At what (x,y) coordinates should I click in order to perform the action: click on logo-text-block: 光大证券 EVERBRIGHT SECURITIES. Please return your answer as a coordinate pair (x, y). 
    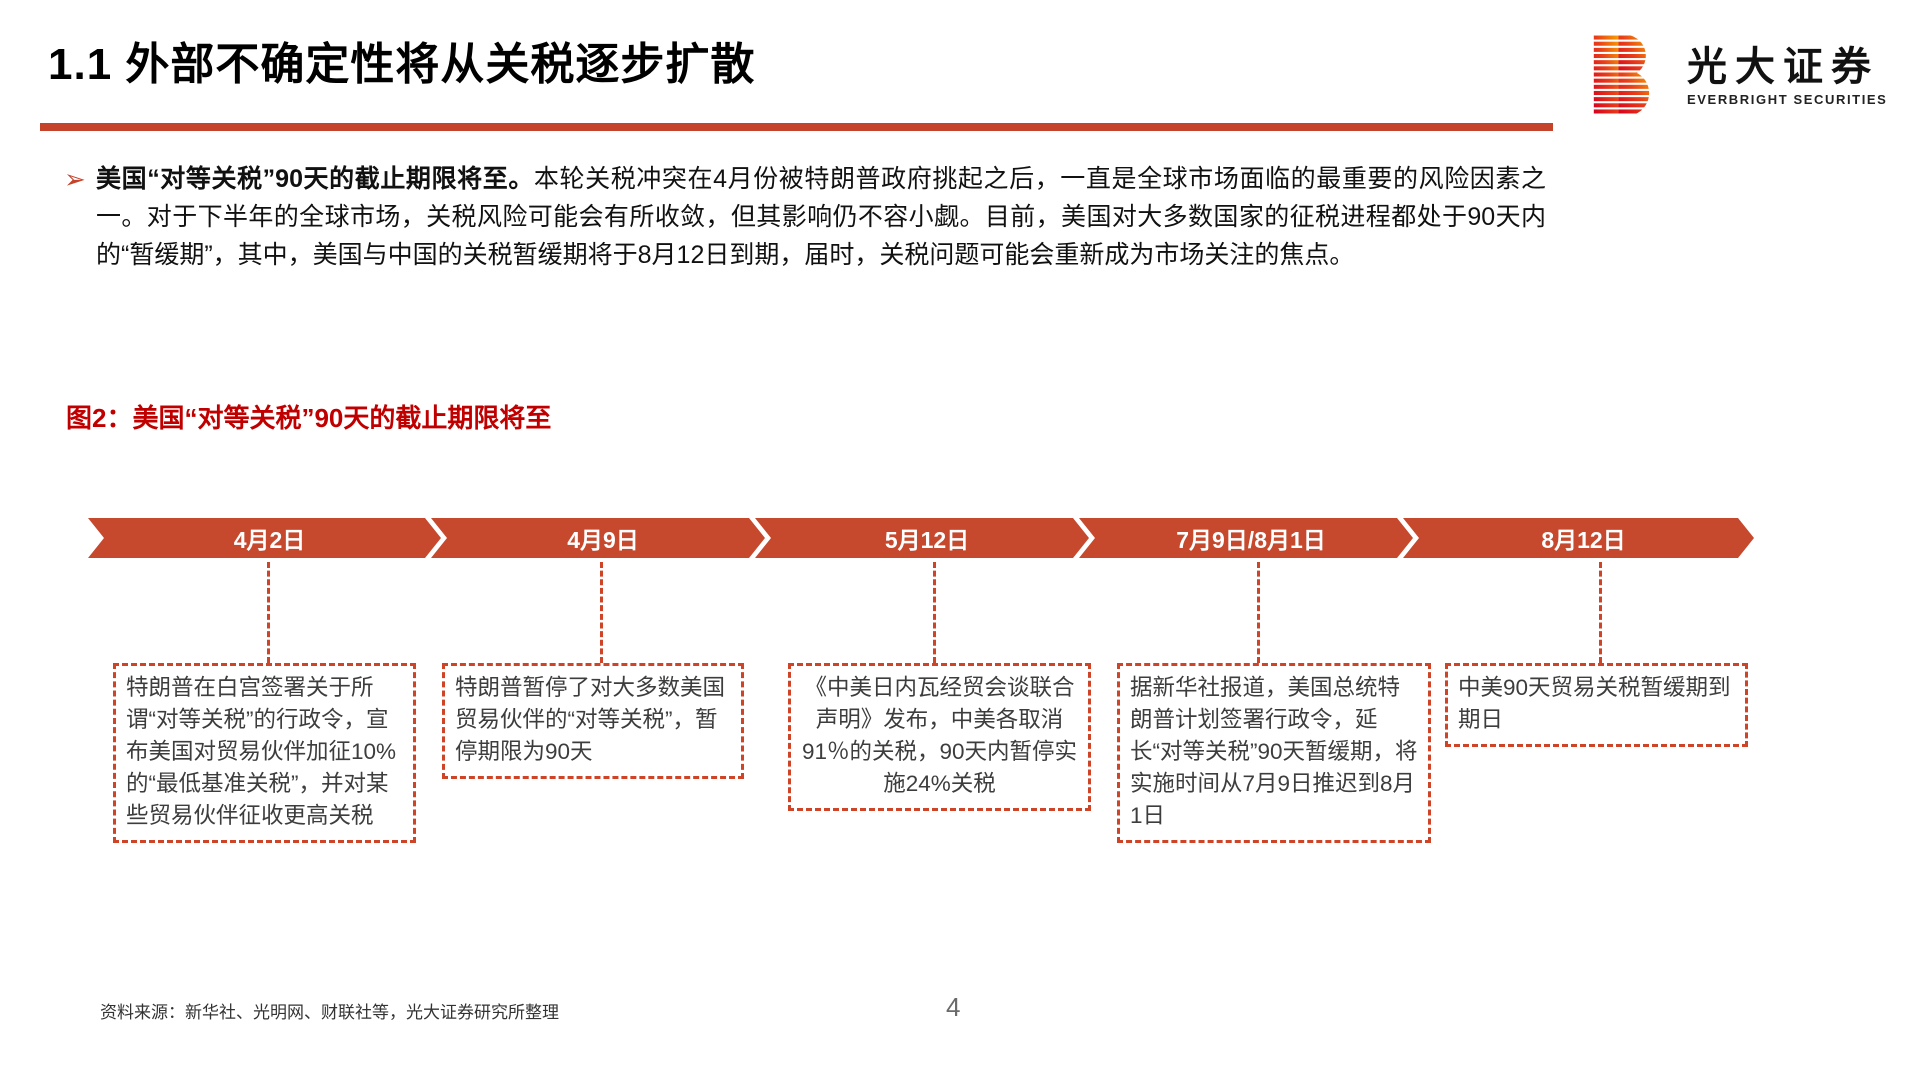
    Looking at the image, I should click on (1787, 76).